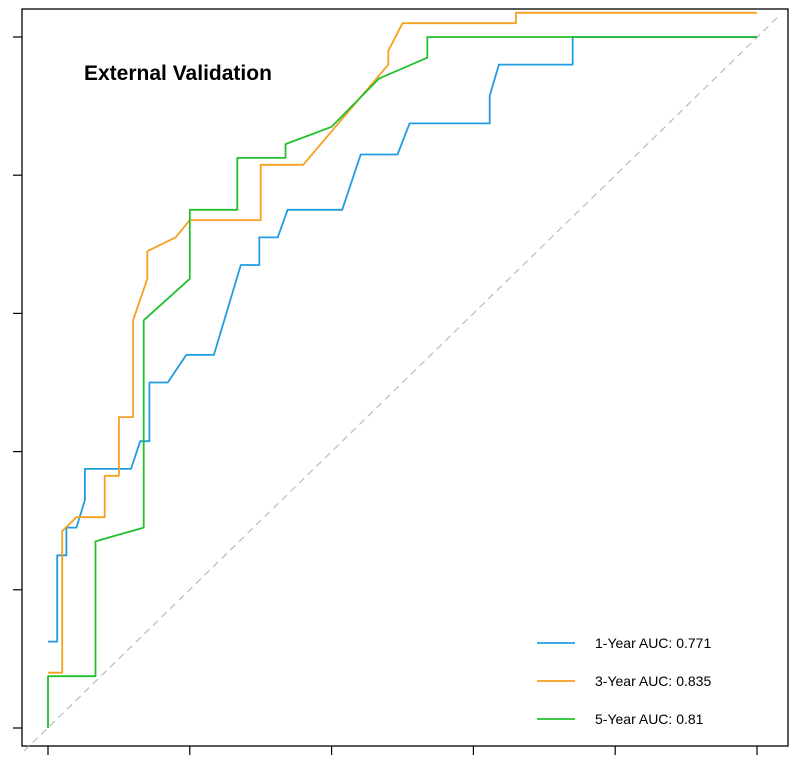 The image size is (796, 777). Describe the element at coordinates (653, 643) in the screenshot. I see `legend-label-1-year: 1-Year AUC: 0.771` at that location.